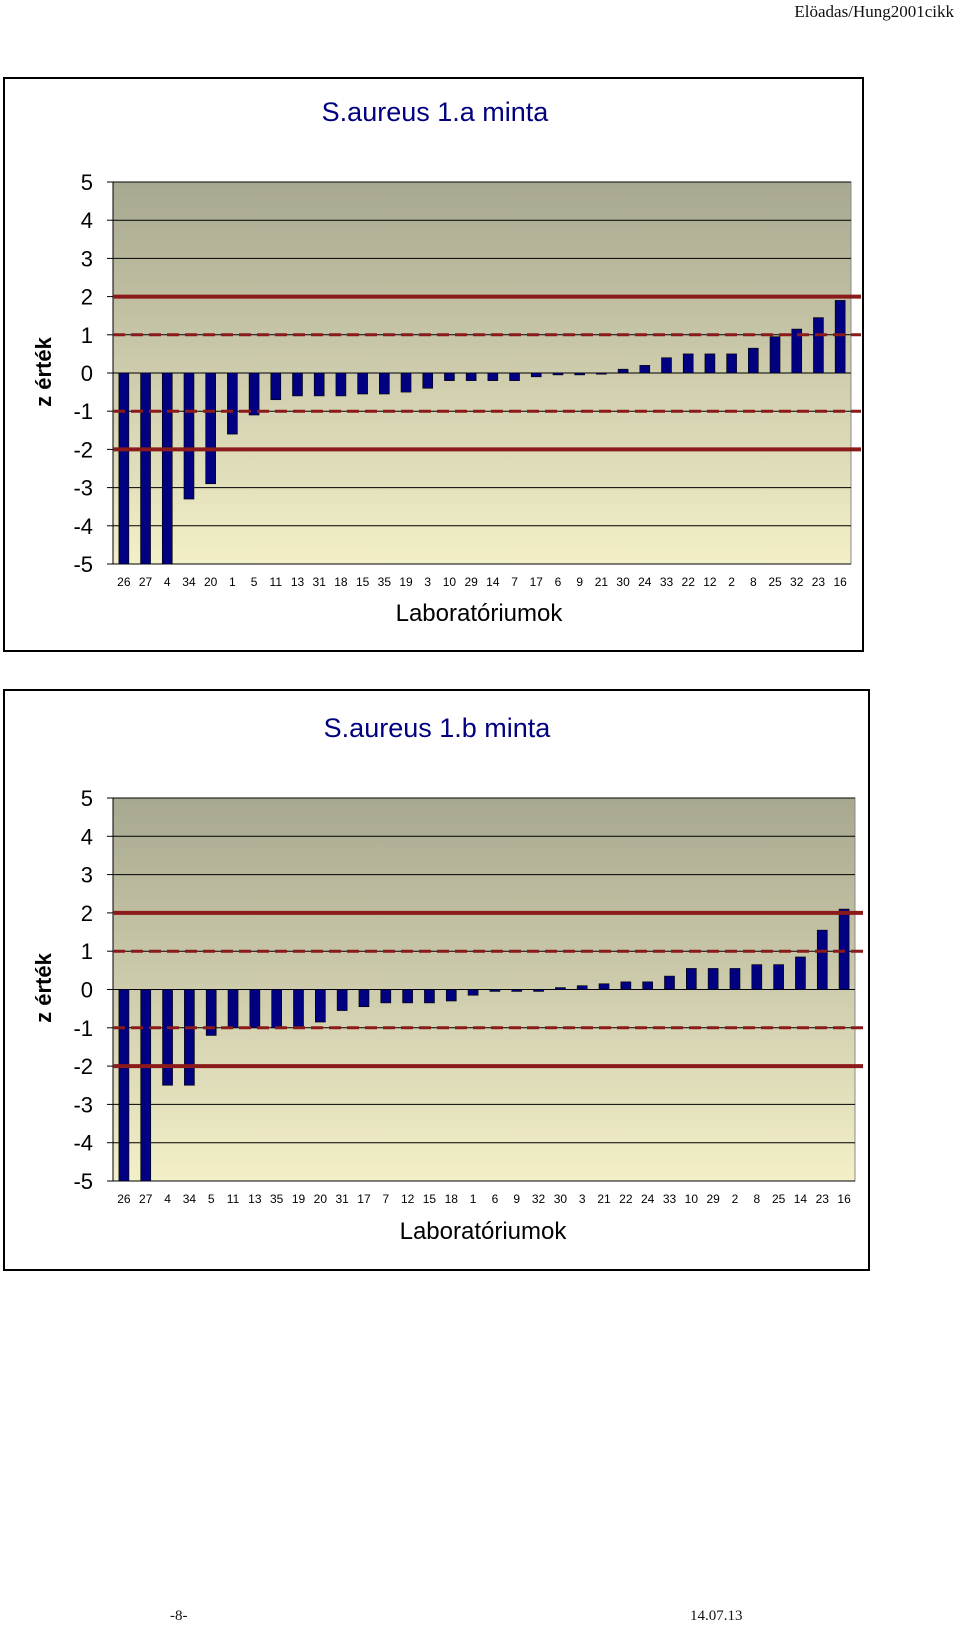  What do you see at coordinates (450, 582) in the screenshot?
I see `x-tick-label: 10` at bounding box center [450, 582].